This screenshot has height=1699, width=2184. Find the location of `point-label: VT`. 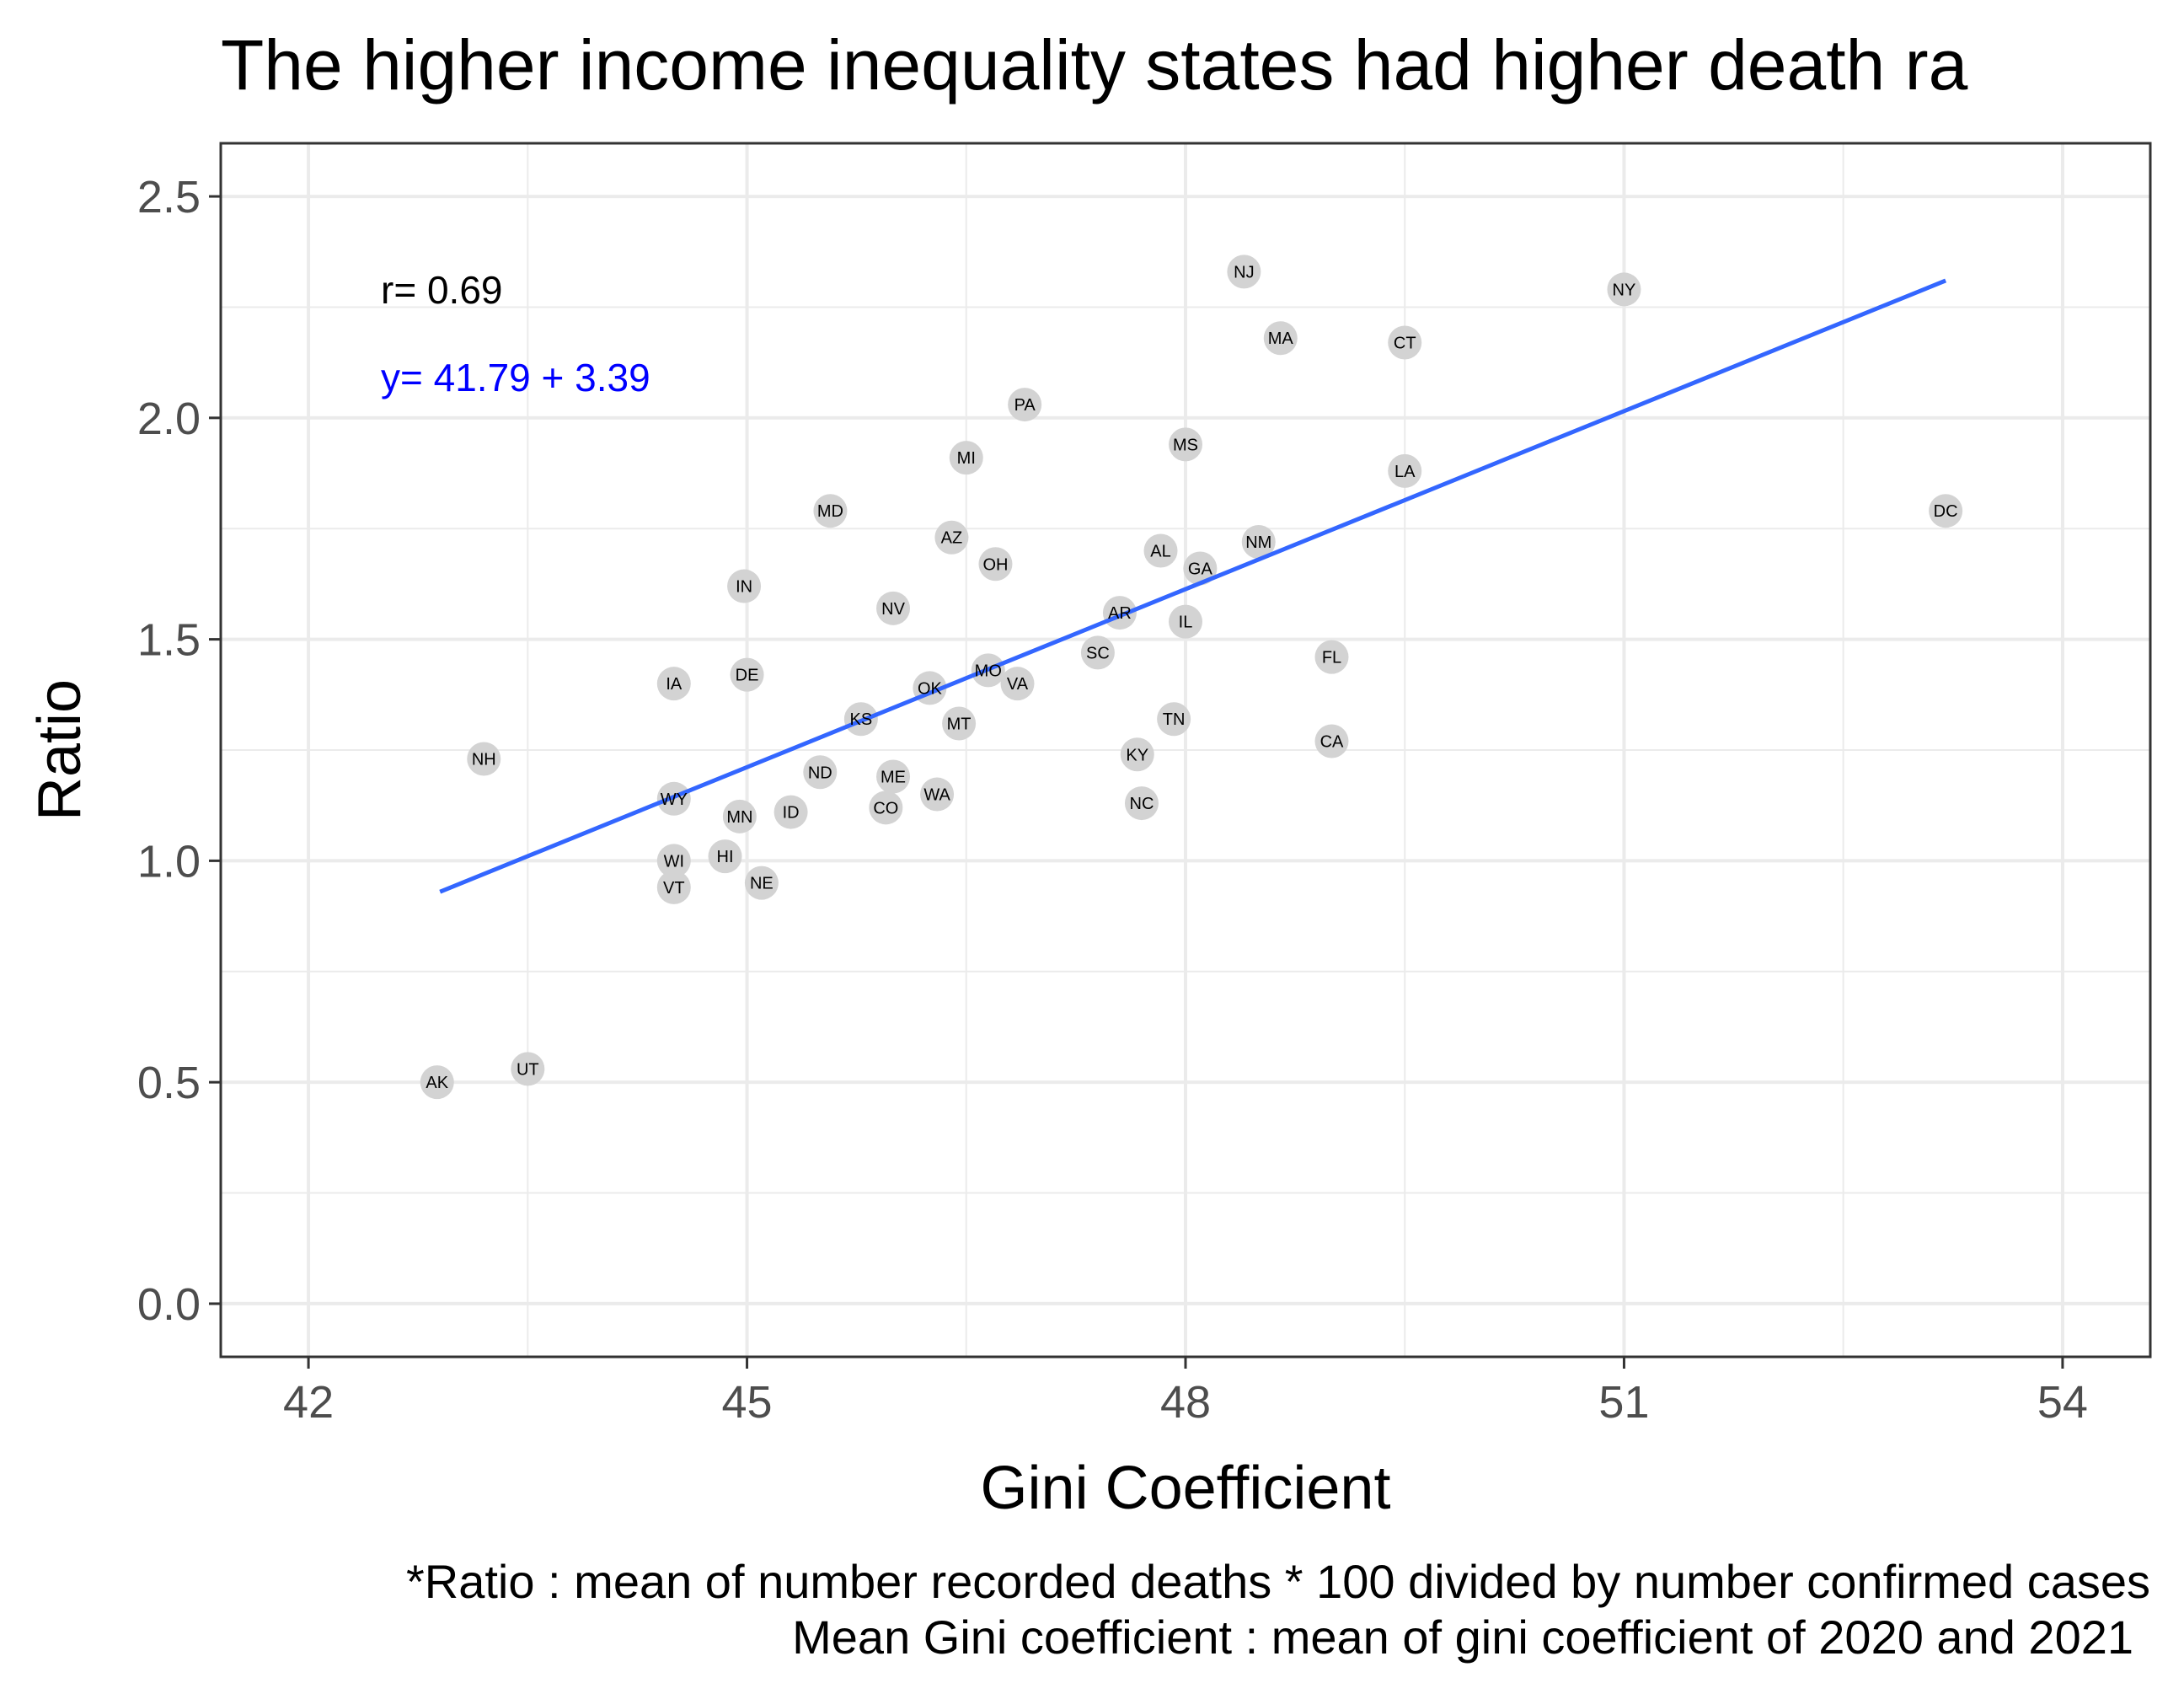

point-label: VT is located at coordinates (674, 888).